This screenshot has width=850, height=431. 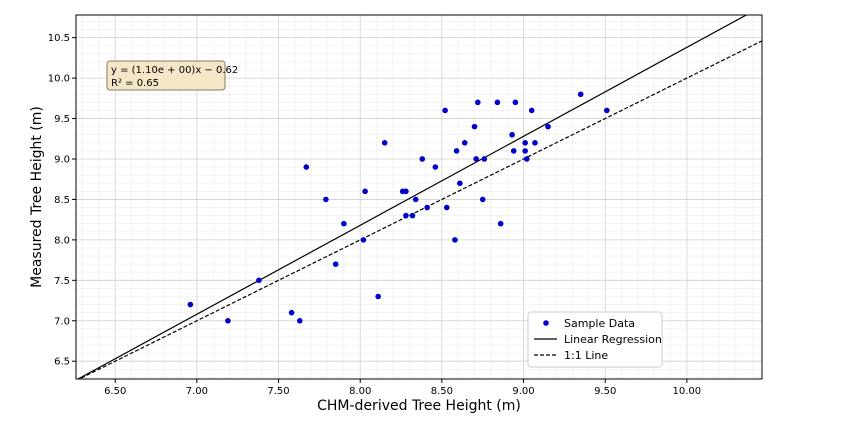 I want to click on legend-frame, so click(x=595, y=339).